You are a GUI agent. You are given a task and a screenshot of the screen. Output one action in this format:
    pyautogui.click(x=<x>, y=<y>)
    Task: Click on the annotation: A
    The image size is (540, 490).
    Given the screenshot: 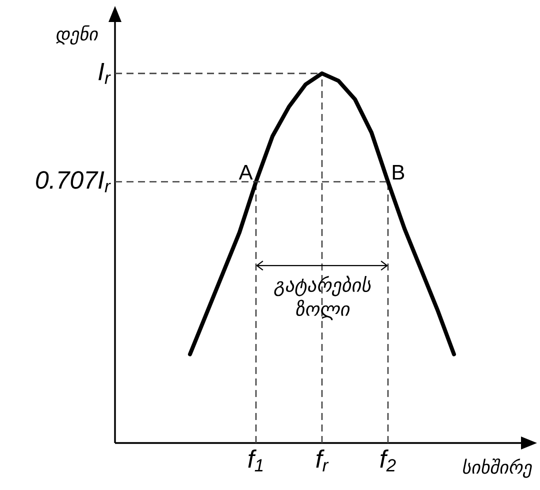 What is the action you would take?
    pyautogui.click(x=245, y=172)
    